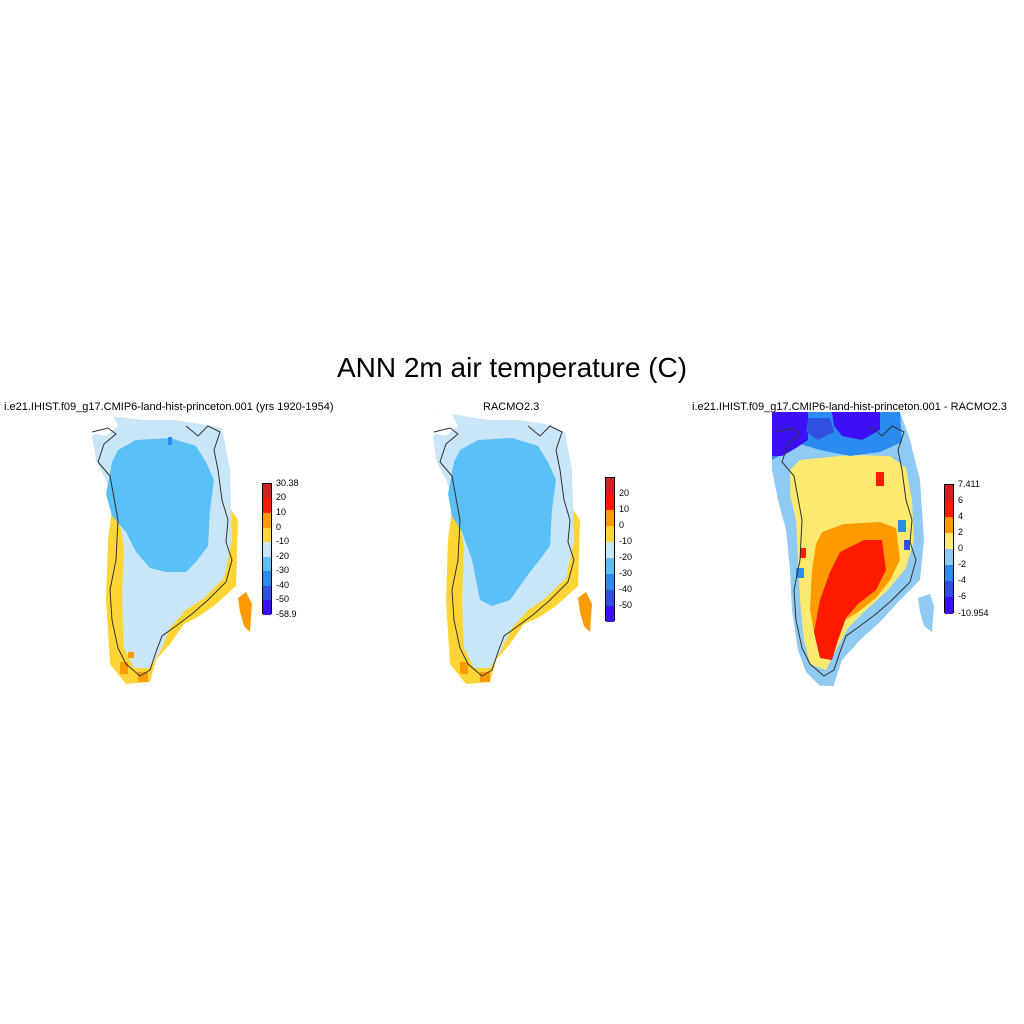 This screenshot has width=1024, height=1024. What do you see at coordinates (286, 614) in the screenshot?
I see `colorbar-1-label: -58.9` at bounding box center [286, 614].